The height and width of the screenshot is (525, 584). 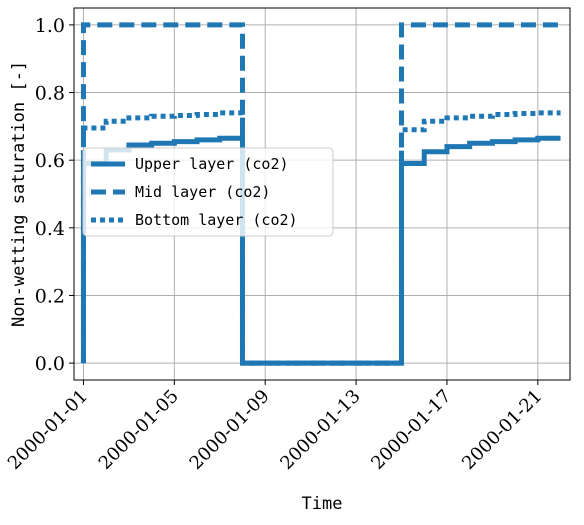 What do you see at coordinates (50, 296) in the screenshot?
I see `y-tick-label: 0.2` at bounding box center [50, 296].